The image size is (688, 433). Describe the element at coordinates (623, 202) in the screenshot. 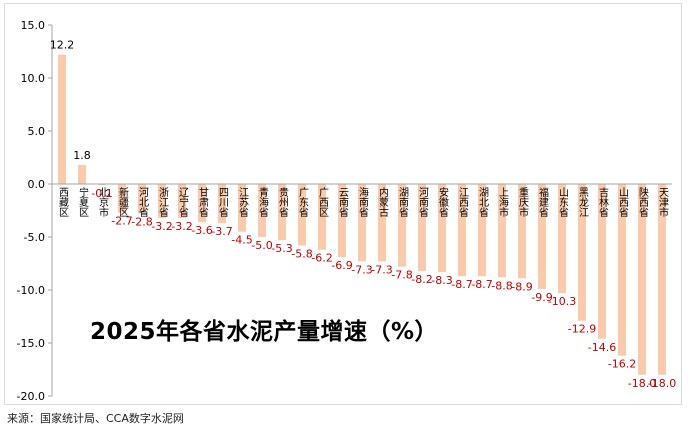

I see `category-label: 山西省` at that location.